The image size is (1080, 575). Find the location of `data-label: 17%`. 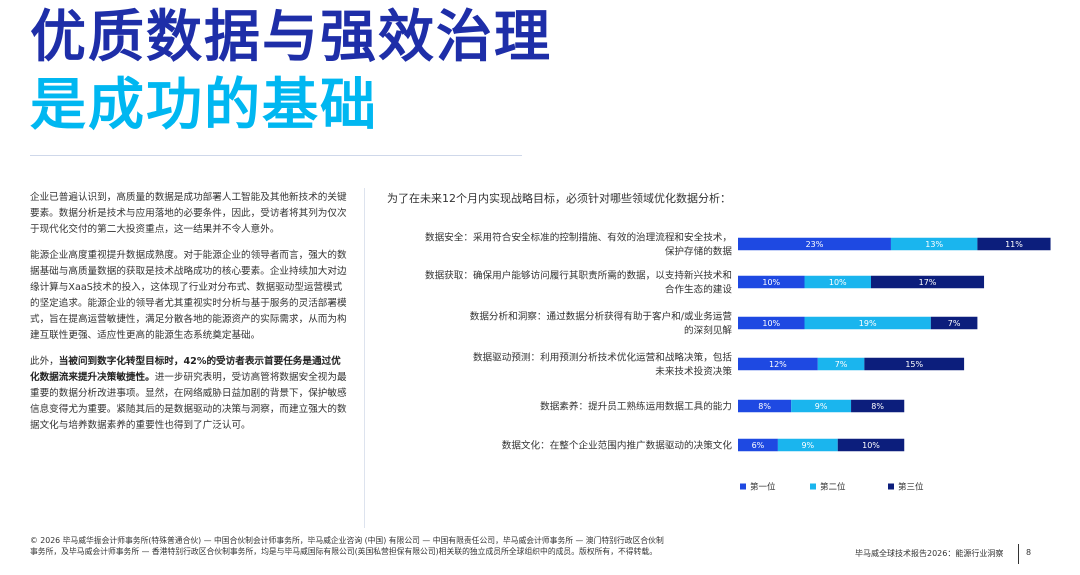

data-label: 17% is located at coordinates (928, 282).